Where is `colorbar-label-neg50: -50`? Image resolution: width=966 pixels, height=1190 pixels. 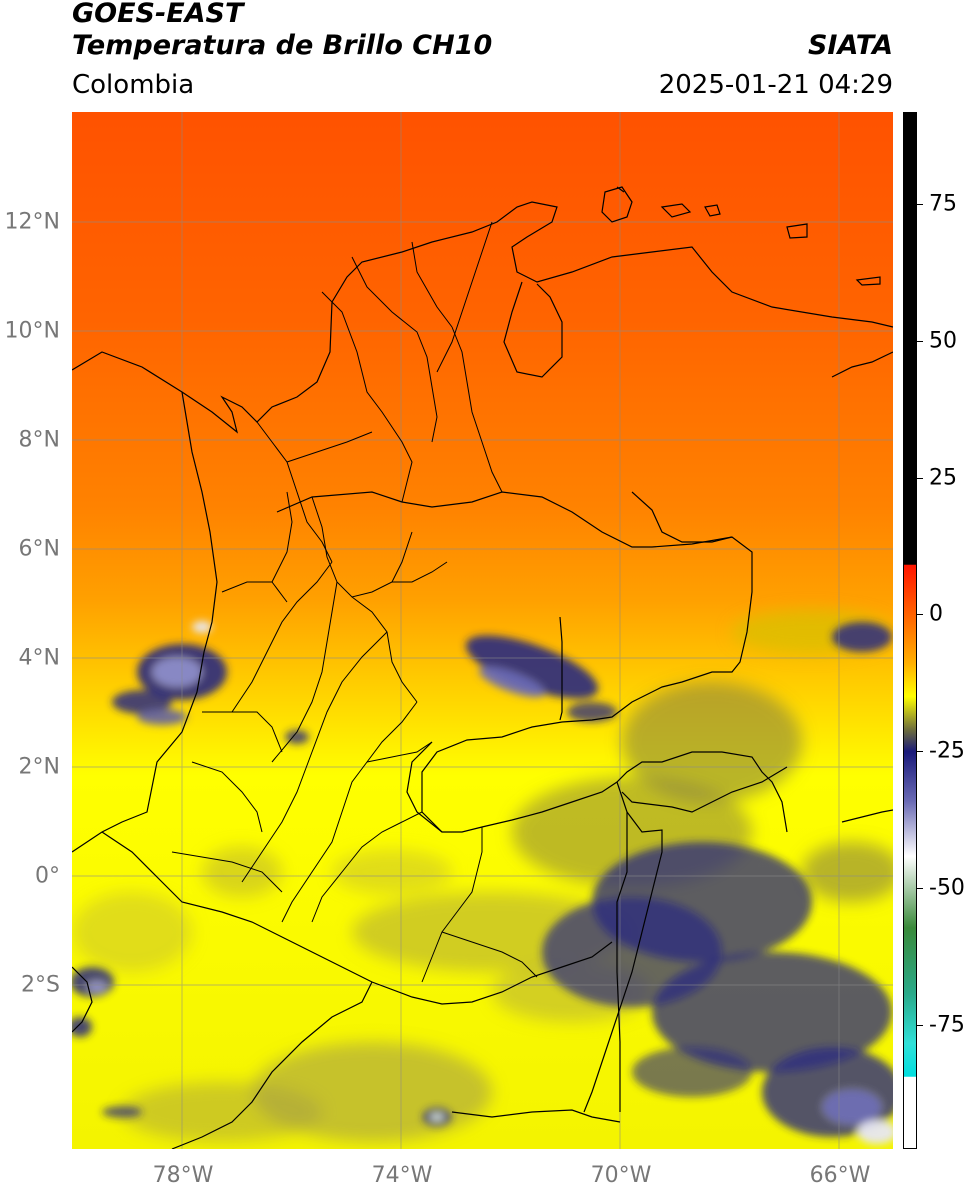
colorbar-label-neg50: -50 is located at coordinates (947, 888).